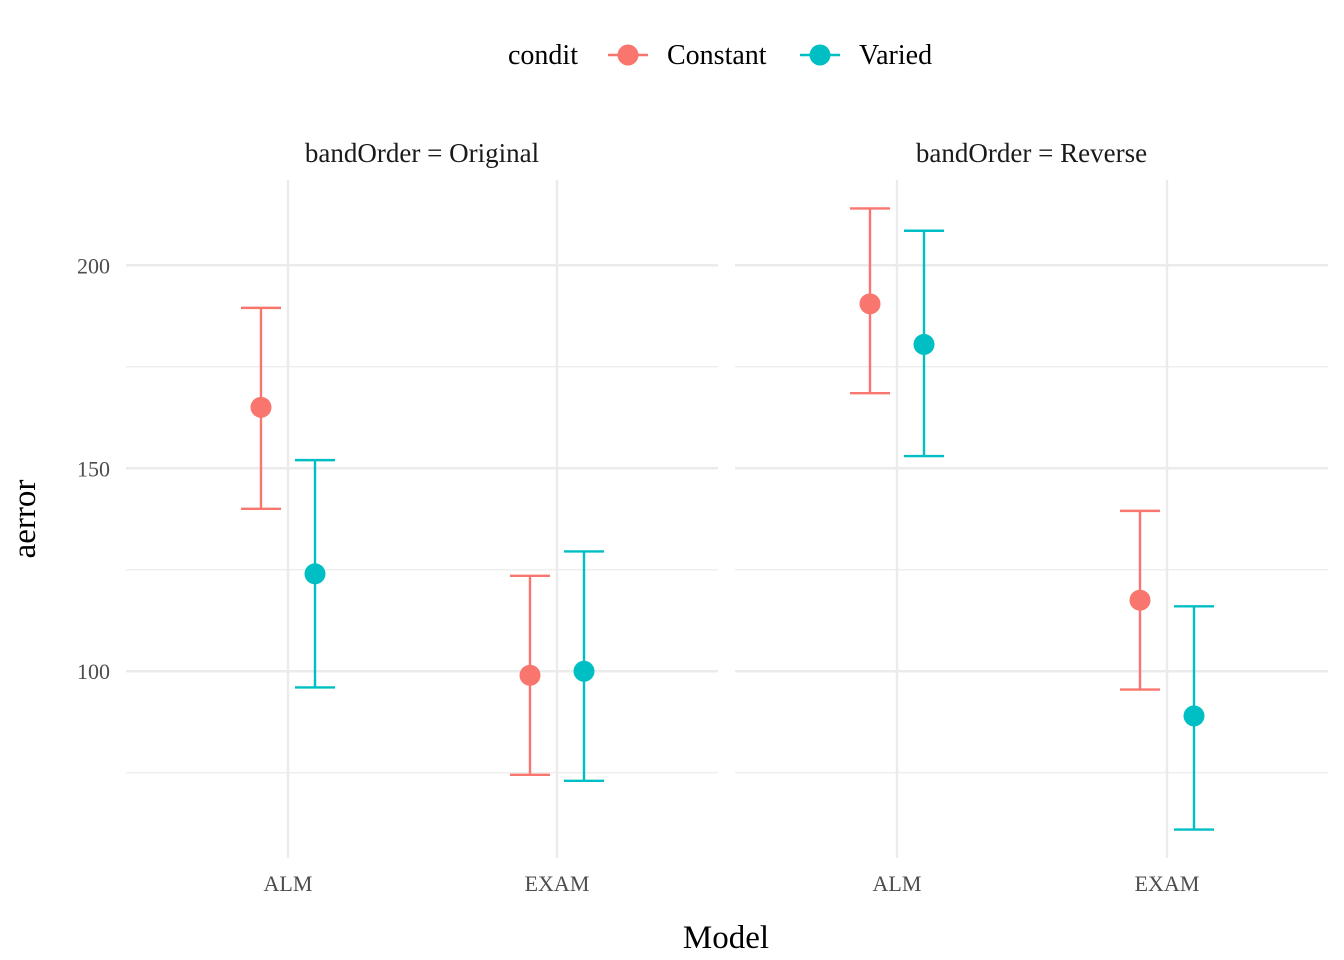 This screenshot has height=960, width=1344. I want to click on legend-label-constant: Constant, so click(717, 55).